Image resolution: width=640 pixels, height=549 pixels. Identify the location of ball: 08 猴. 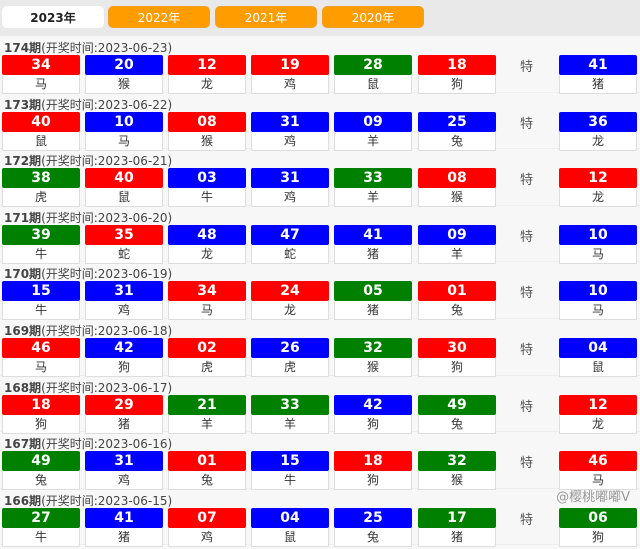
(457, 188).